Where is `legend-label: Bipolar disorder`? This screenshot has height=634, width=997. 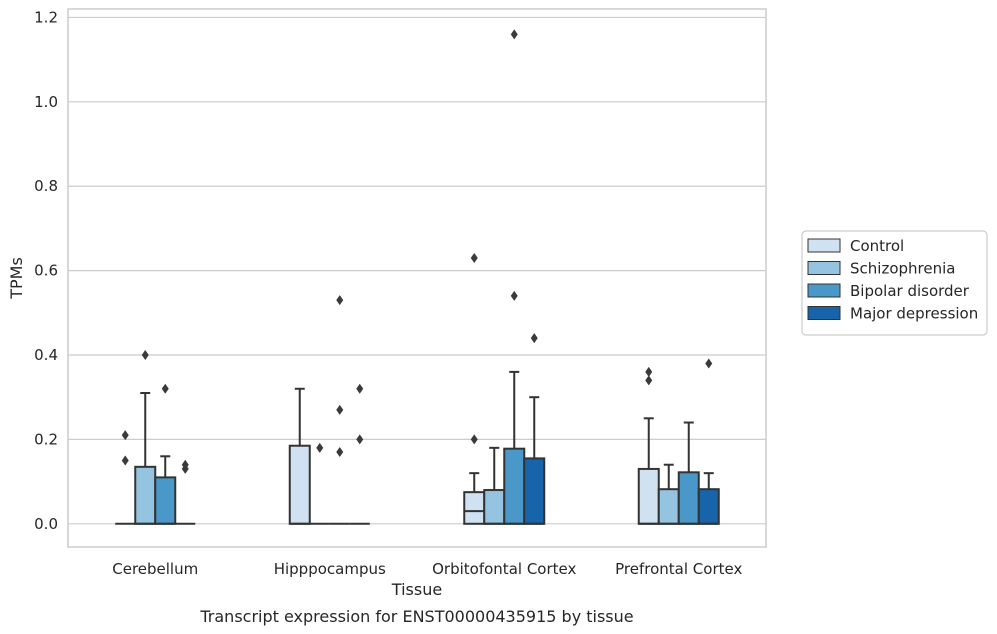
legend-label: Bipolar disorder is located at coordinates (910, 291).